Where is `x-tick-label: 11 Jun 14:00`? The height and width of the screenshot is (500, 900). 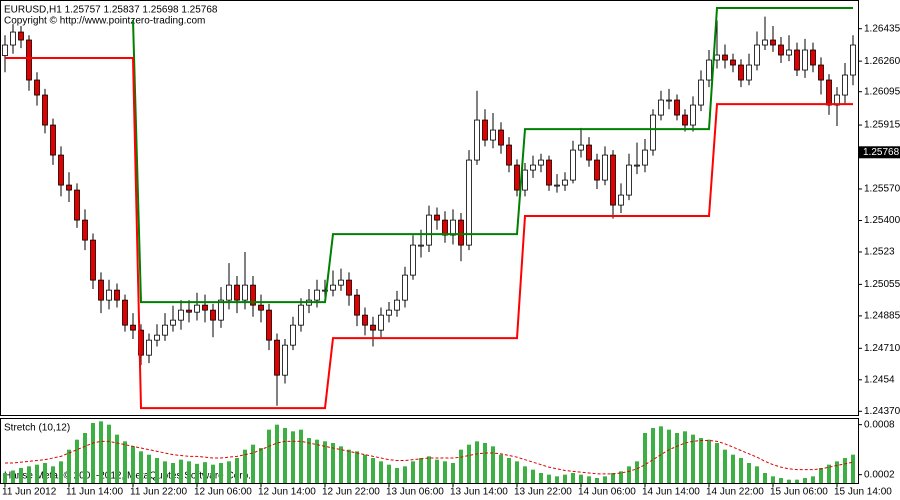
x-tick-label: 11 Jun 14:00 is located at coordinates (95, 492).